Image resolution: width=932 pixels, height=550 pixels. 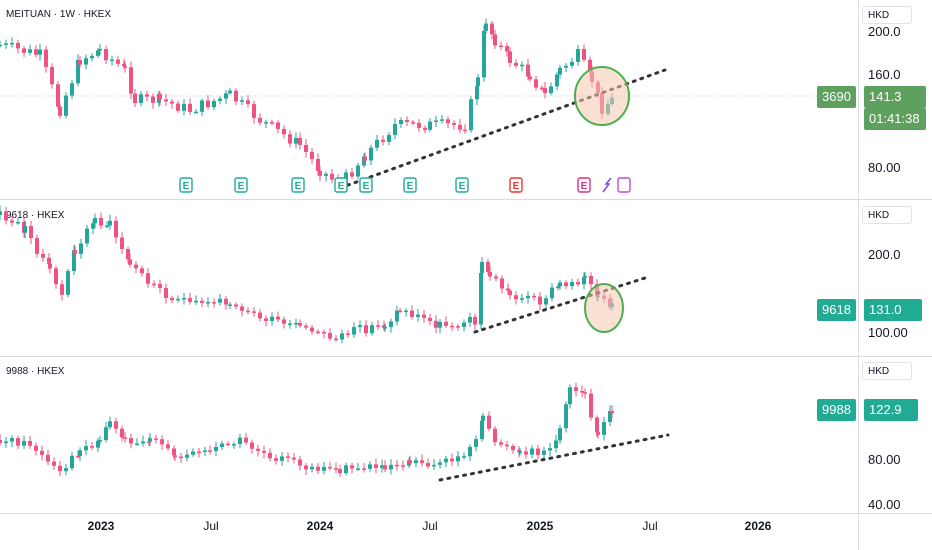 What do you see at coordinates (884, 167) in the screenshot?
I see `price-tick: 80.00` at bounding box center [884, 167].